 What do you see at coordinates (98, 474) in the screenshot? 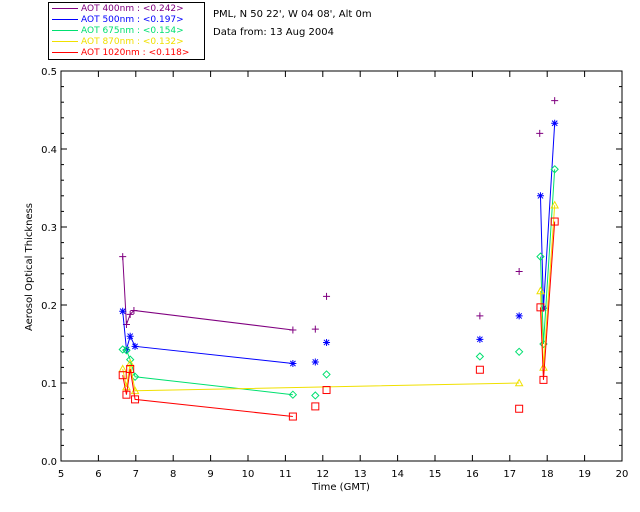
I see `x-tick-label: 6` at bounding box center [98, 474].